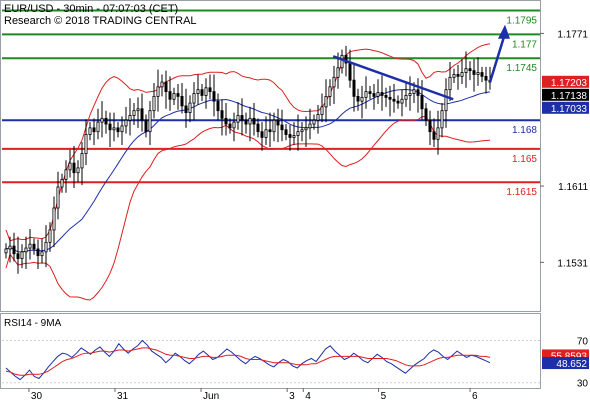 The width and height of the screenshot is (590, 400). Describe the element at coordinates (573, 187) in the screenshot. I see `price-tick-label: 1.1611` at that location.